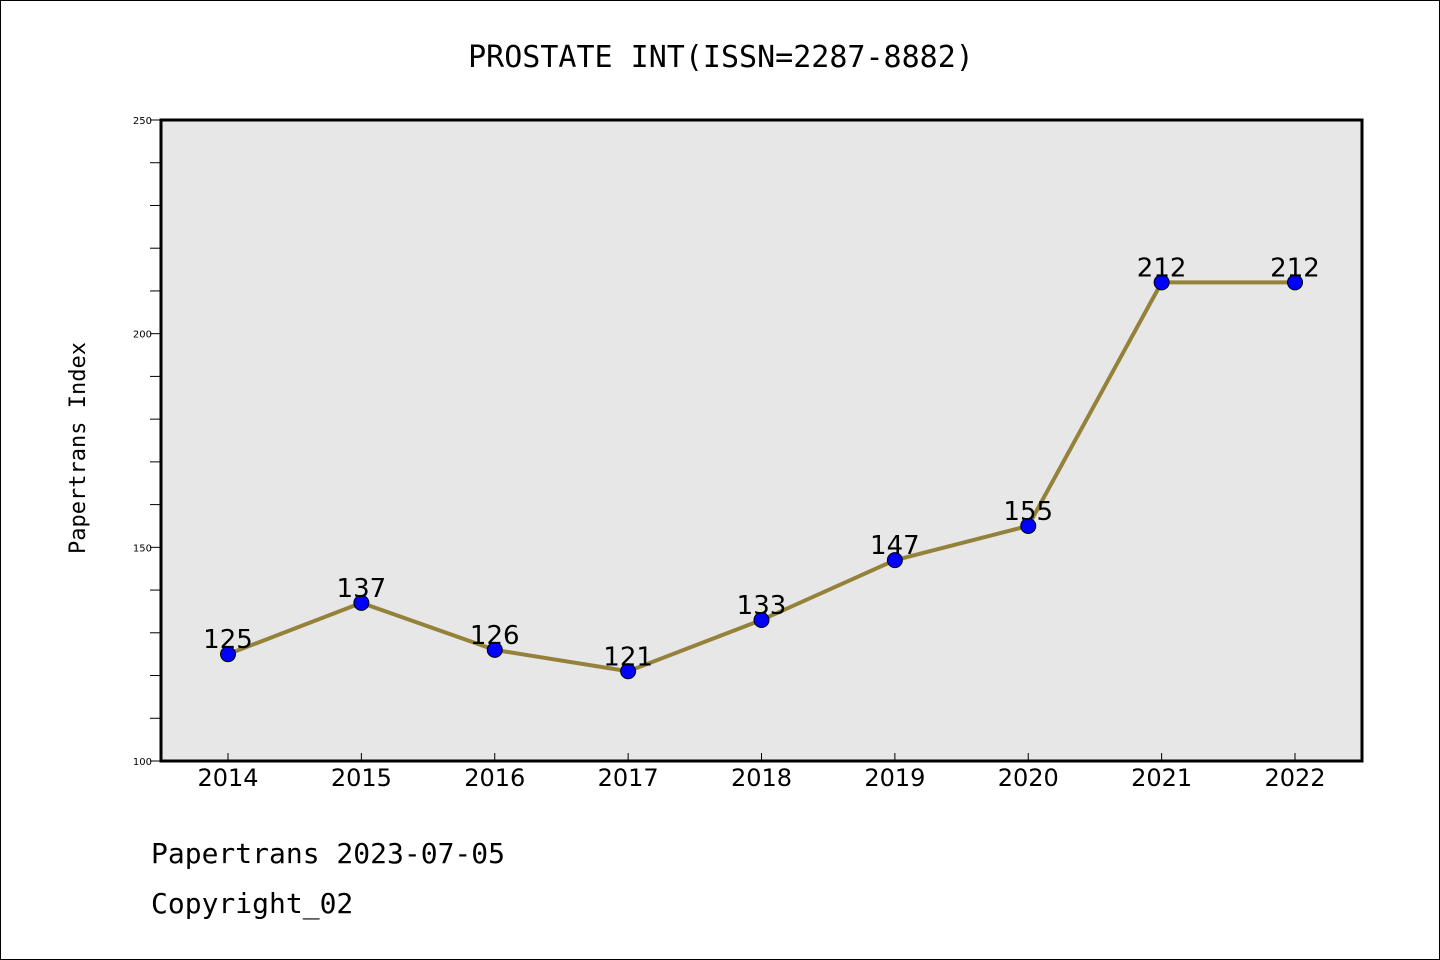 This screenshot has height=960, width=1440. Describe the element at coordinates (78, 448) in the screenshot. I see `y-axis-label: Papertrans Index` at that location.